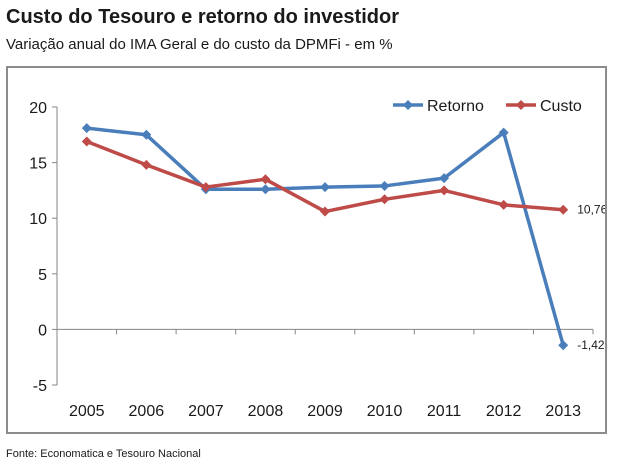 The image size is (640, 469). Describe the element at coordinates (444, 411) in the screenshot. I see `x-tick-label: 2011` at that location.